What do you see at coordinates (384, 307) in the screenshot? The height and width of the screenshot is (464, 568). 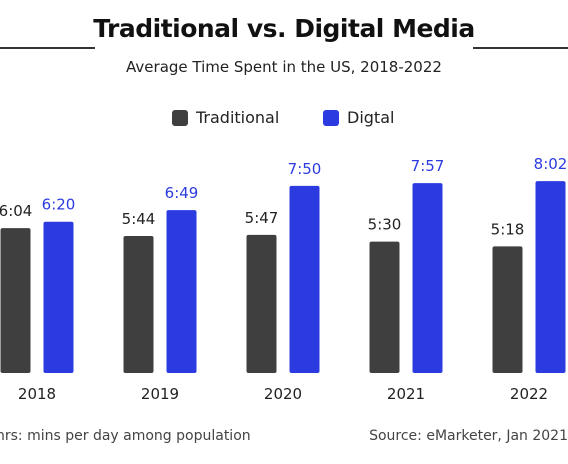 I see `bar-traditional-2021` at bounding box center [384, 307].